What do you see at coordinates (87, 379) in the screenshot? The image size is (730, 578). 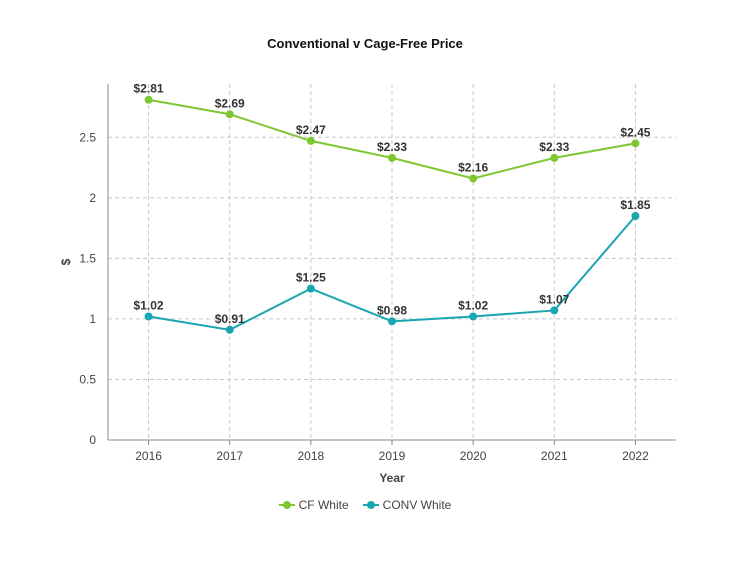 I see `y-tick-label: 0.5` at bounding box center [87, 379].